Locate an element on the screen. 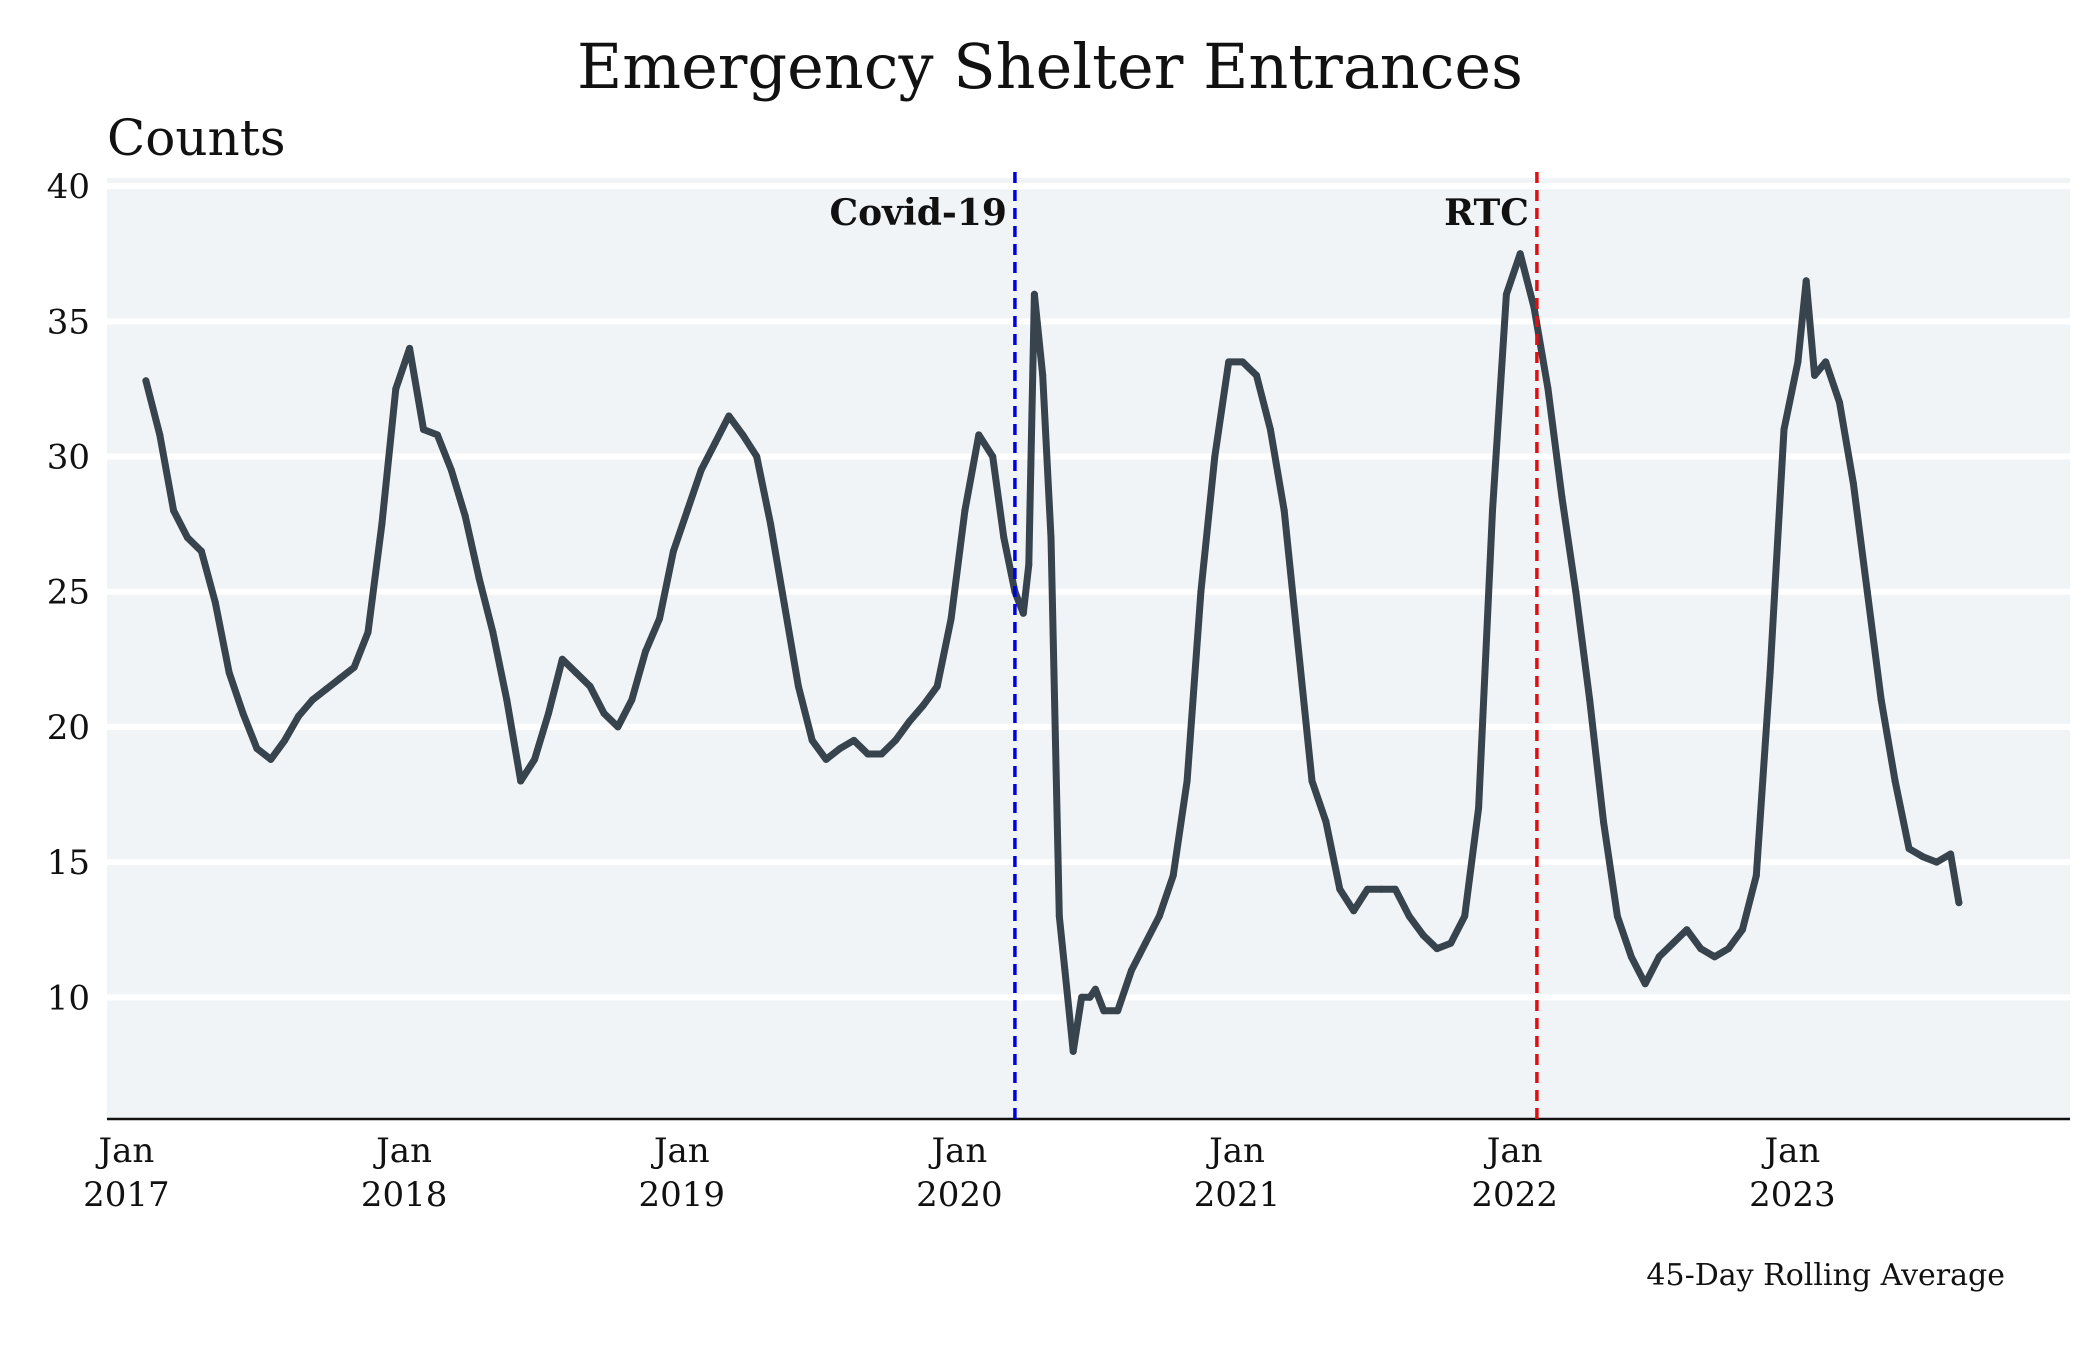  y-tick-label: 20 is located at coordinates (68, 728).